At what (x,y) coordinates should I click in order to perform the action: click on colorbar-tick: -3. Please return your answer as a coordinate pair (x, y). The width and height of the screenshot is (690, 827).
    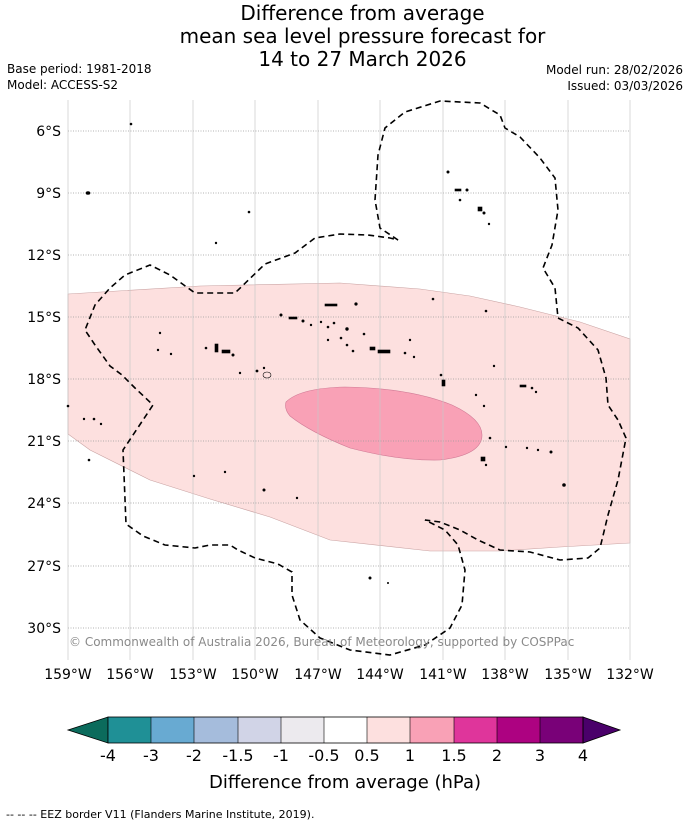
    Looking at the image, I should click on (151, 755).